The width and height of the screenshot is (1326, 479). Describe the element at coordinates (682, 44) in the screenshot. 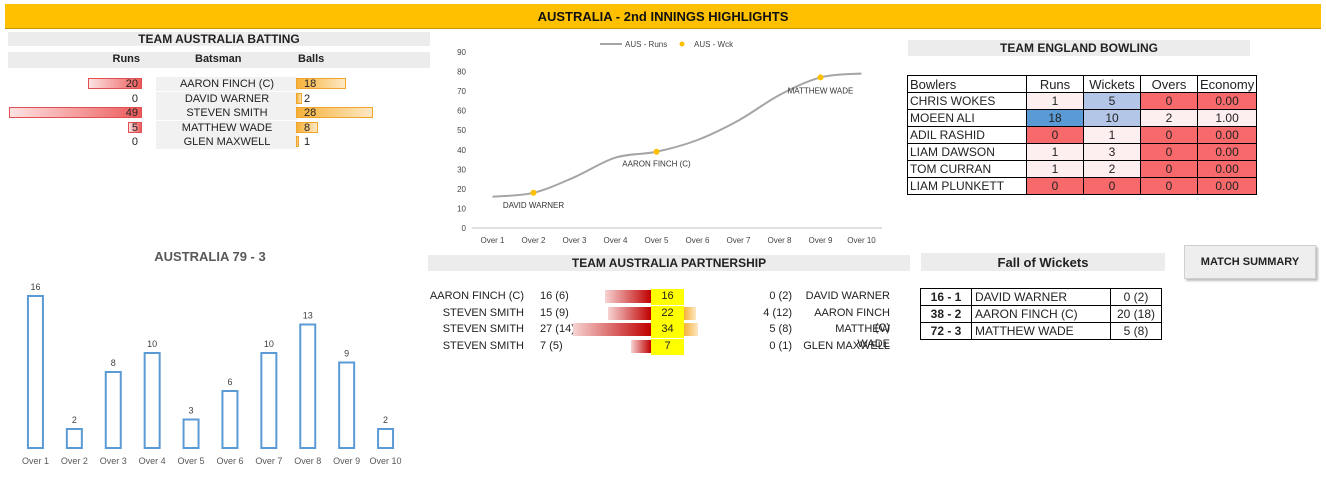

I see `legend-wickets-swatch` at that location.